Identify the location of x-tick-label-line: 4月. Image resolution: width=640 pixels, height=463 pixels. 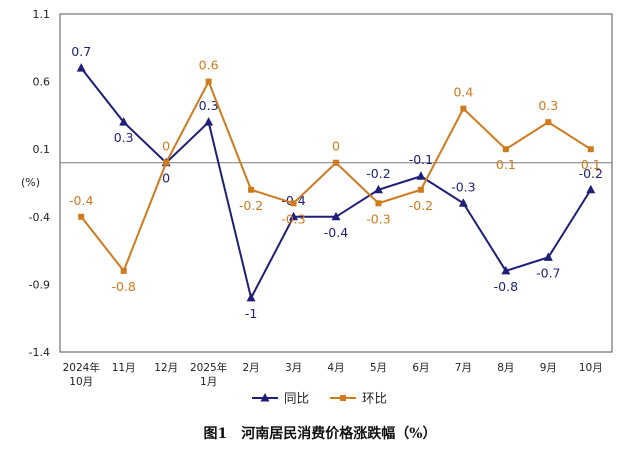
(335, 368).